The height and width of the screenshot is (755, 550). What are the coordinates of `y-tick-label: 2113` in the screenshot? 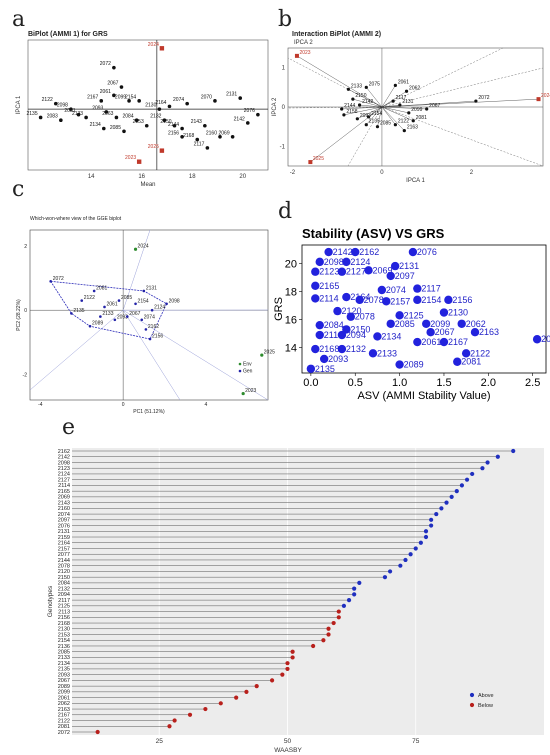 It's located at (64, 612).